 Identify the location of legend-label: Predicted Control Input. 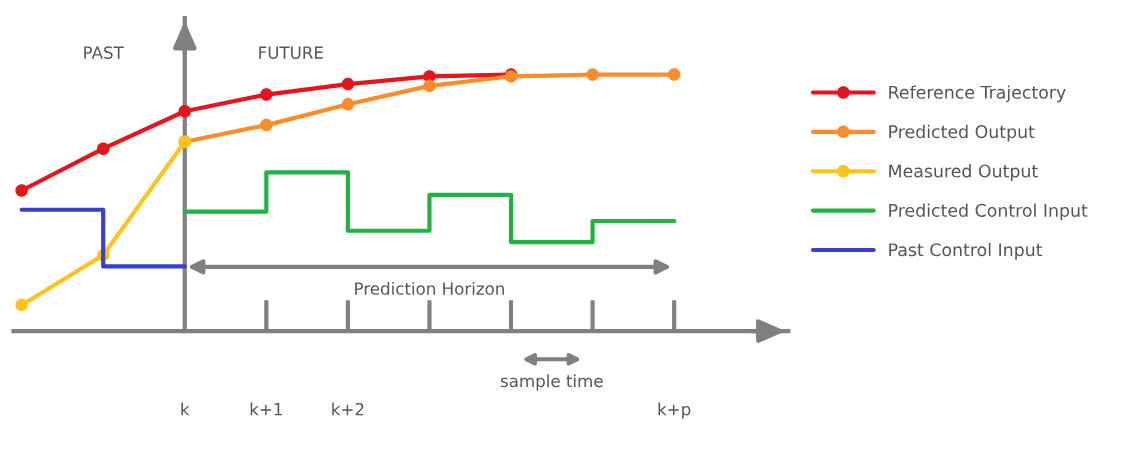
(988, 212).